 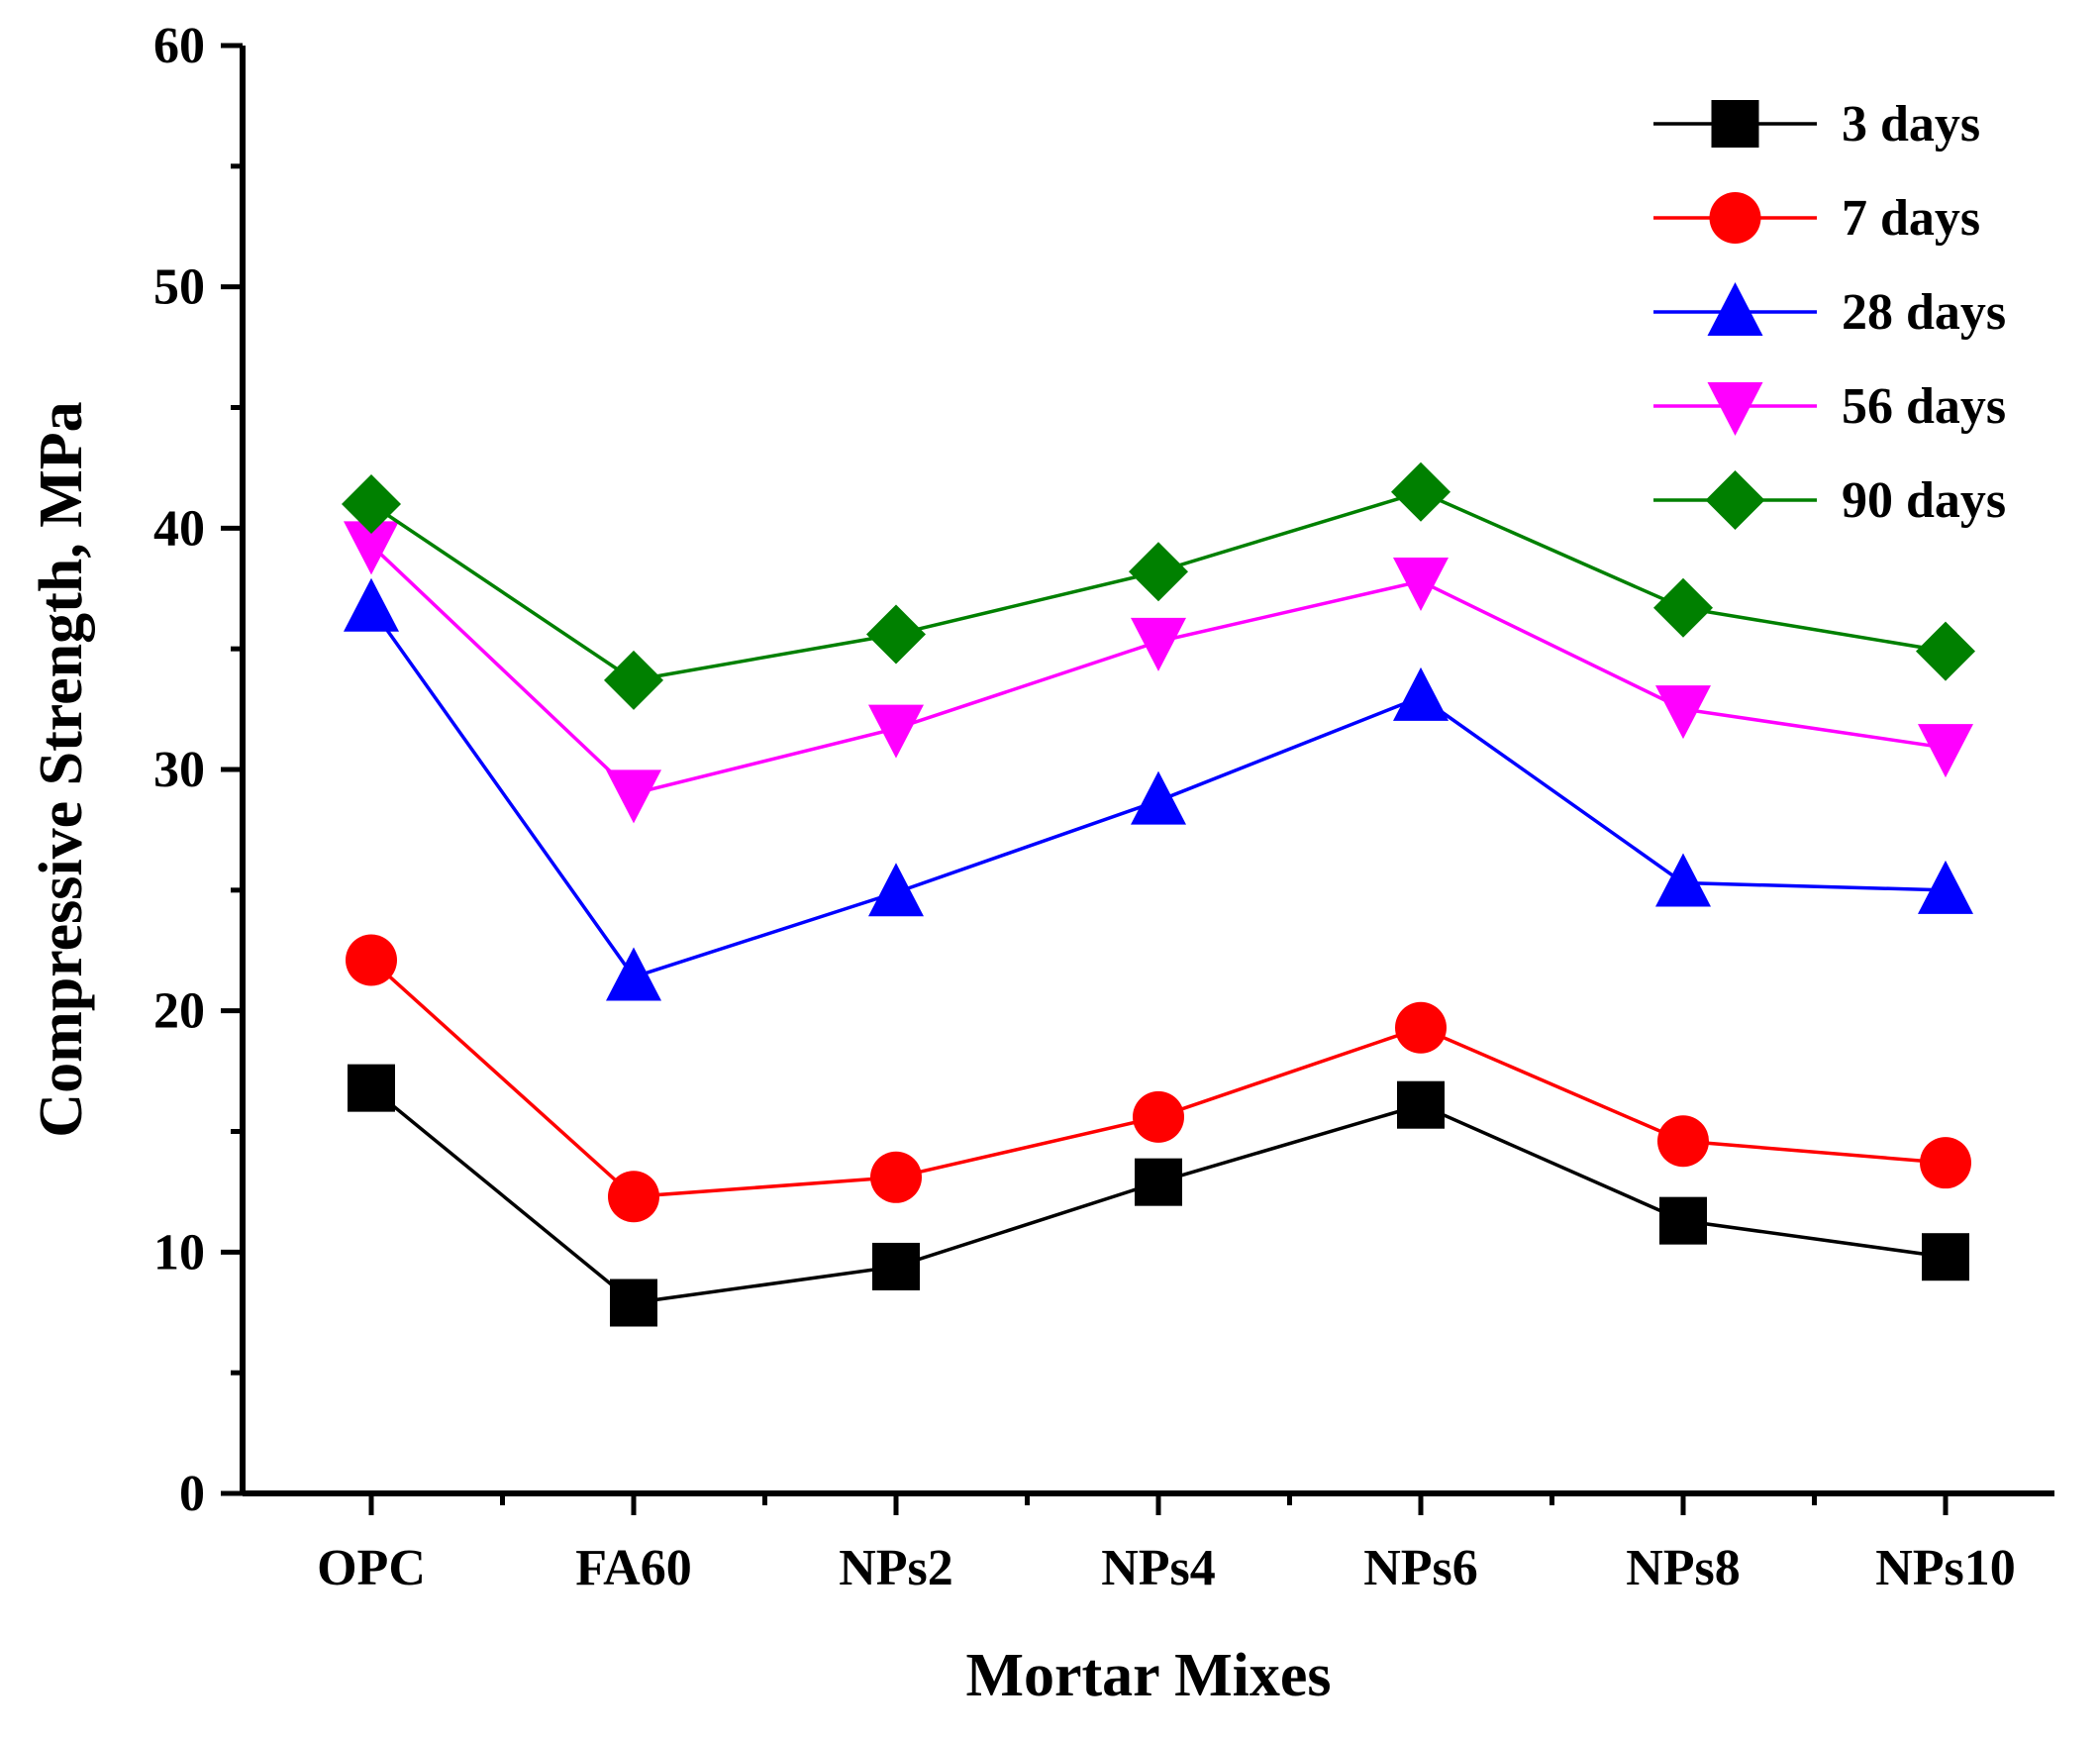 I want to click on legend-label: 56 days, so click(x=1924, y=407).